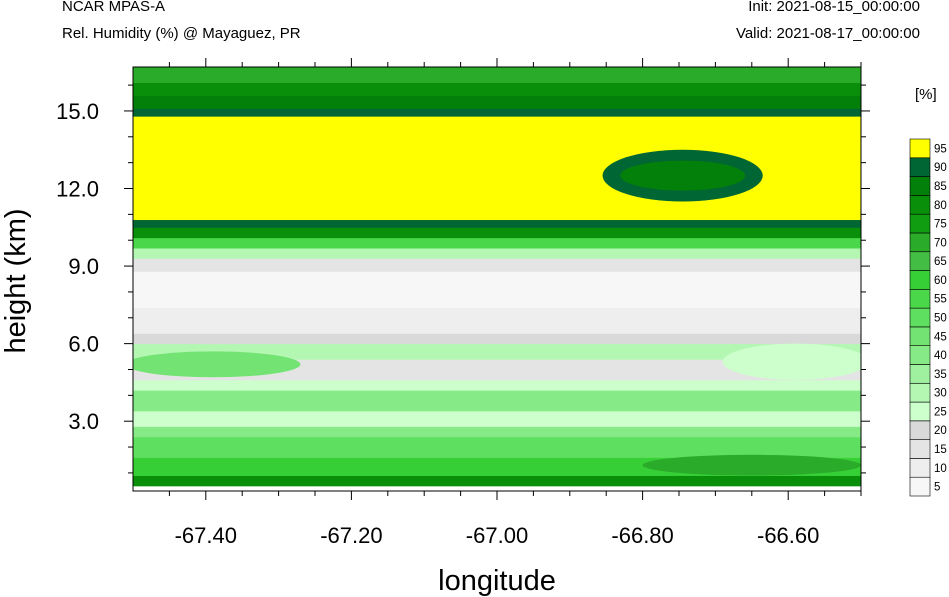 The image size is (949, 597). I want to click on y-tick-label: 9.0, so click(83, 266).